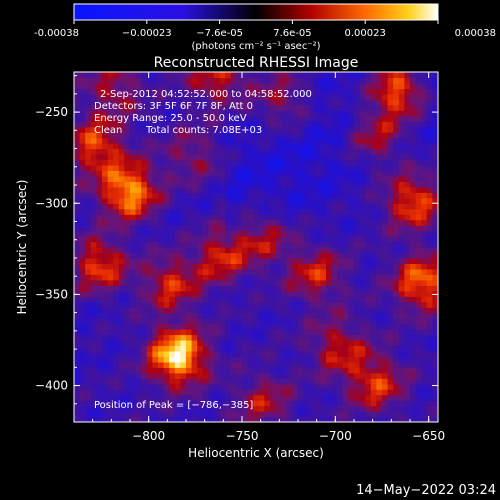 This screenshot has height=500, width=500. Describe the element at coordinates (148, 436) in the screenshot. I see `x-tick-label: −800` at that location.